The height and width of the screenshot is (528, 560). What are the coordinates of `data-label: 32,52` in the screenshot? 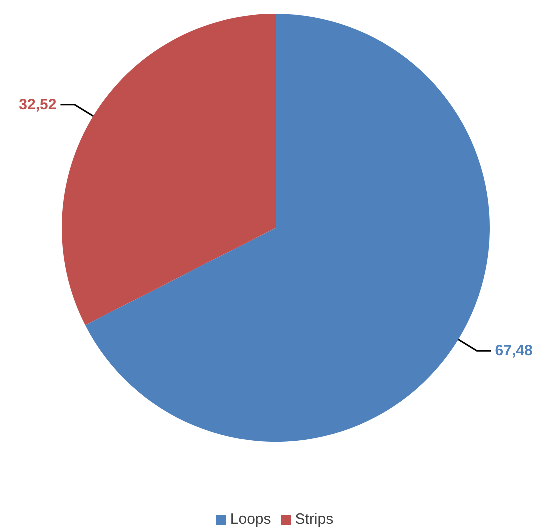 It's located at (38, 105).